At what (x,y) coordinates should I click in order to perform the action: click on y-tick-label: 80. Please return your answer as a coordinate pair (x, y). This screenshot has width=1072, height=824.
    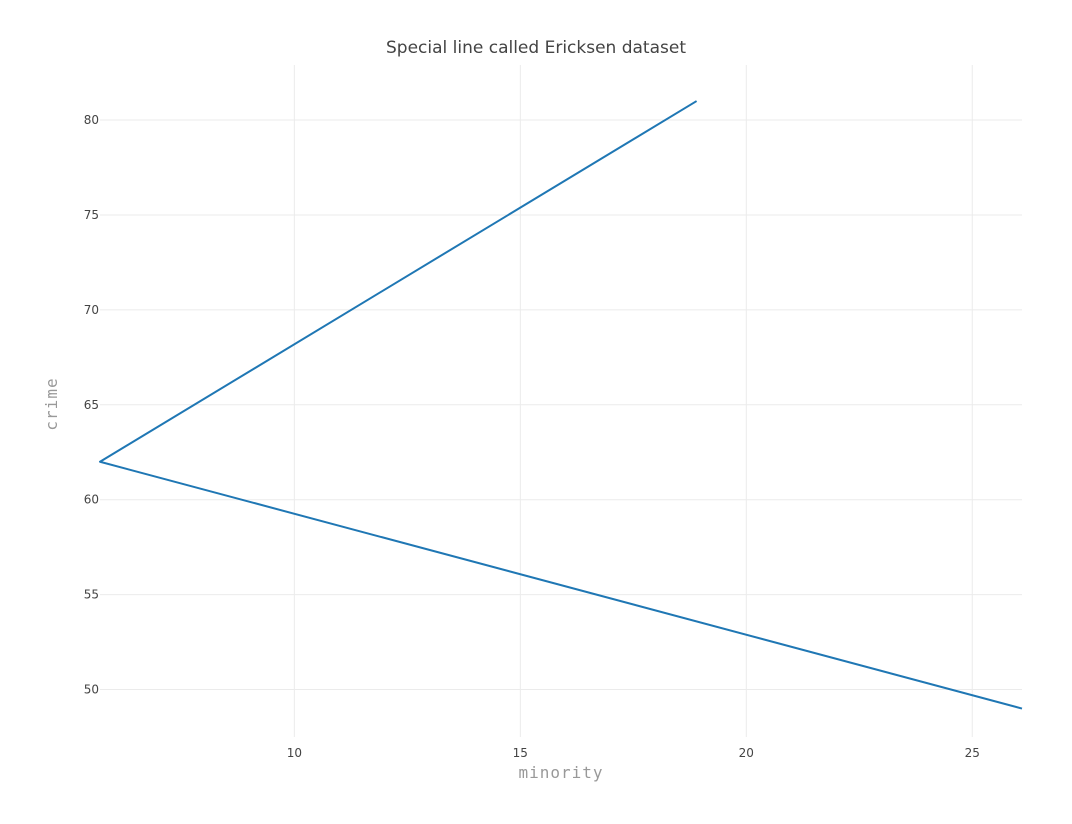
    Looking at the image, I should click on (91, 120).